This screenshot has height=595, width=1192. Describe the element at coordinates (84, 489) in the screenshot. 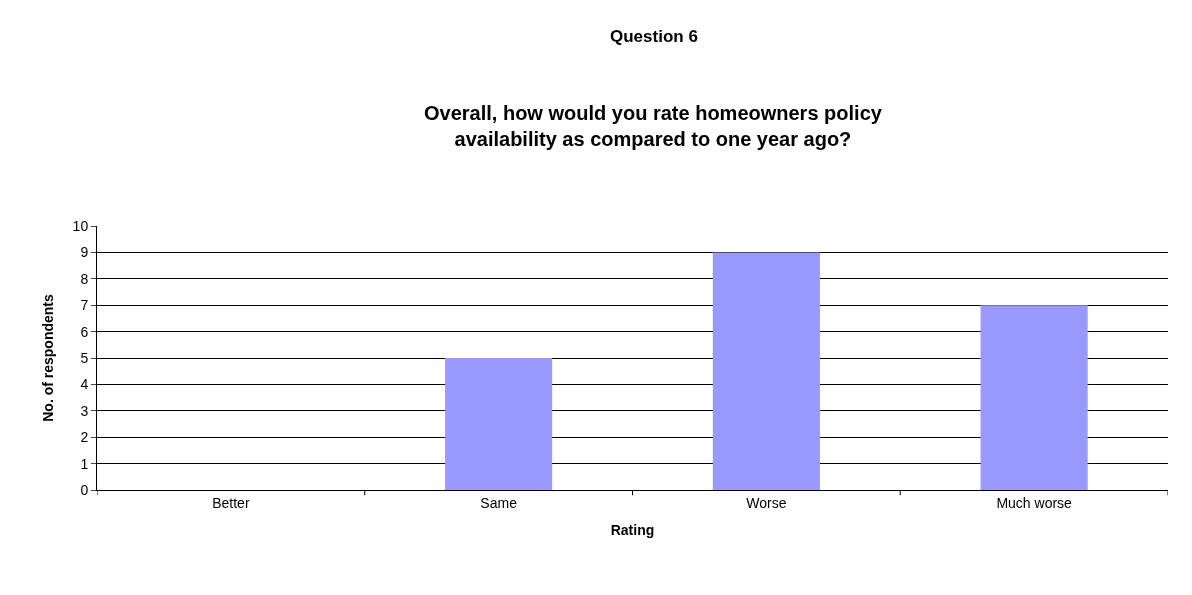

I see `y-tick-label: 0` at that location.